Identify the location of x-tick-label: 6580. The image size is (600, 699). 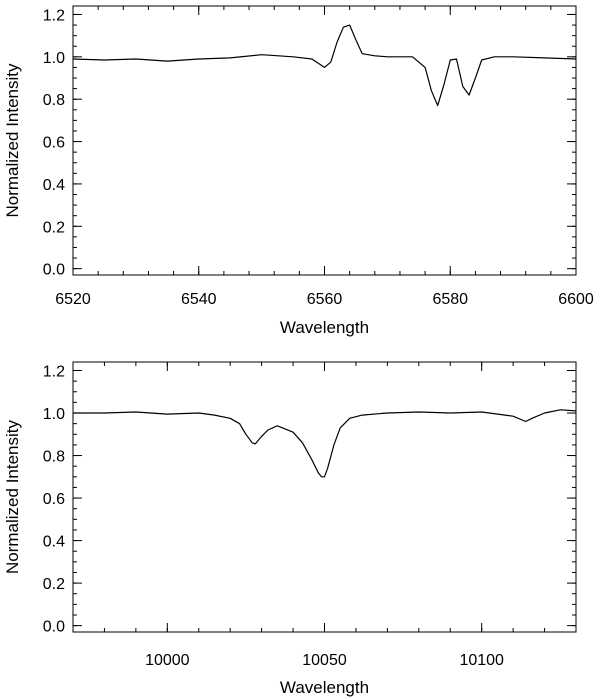
(450, 299).